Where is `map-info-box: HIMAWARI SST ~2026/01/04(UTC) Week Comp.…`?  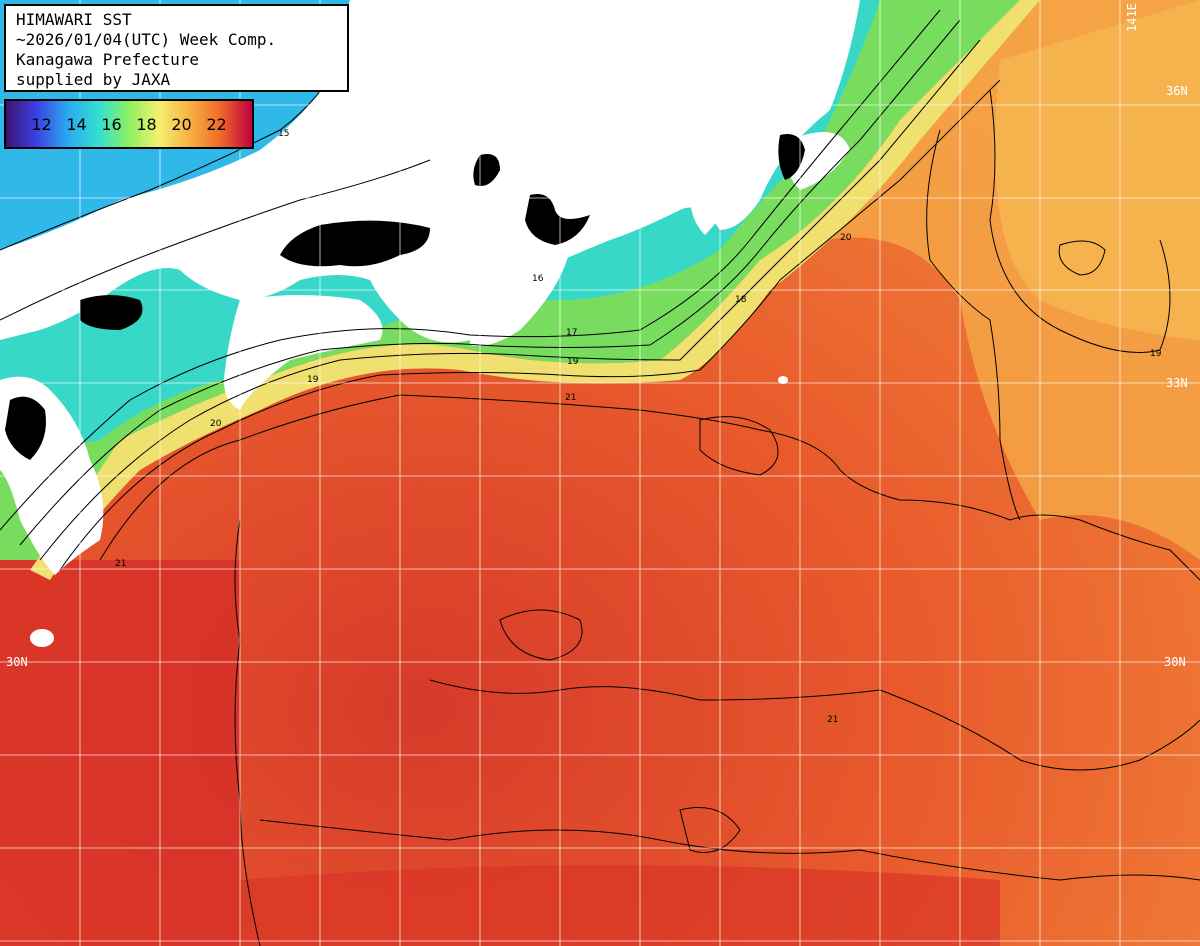 map-info-box: HIMAWARI SST ~2026/01/04(UTC) Week Comp.… is located at coordinates (176, 48).